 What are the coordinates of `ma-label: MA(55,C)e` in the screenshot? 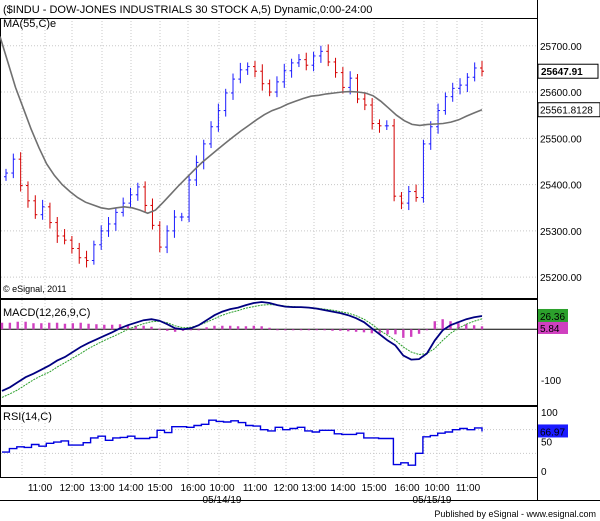 It's located at (29, 24).